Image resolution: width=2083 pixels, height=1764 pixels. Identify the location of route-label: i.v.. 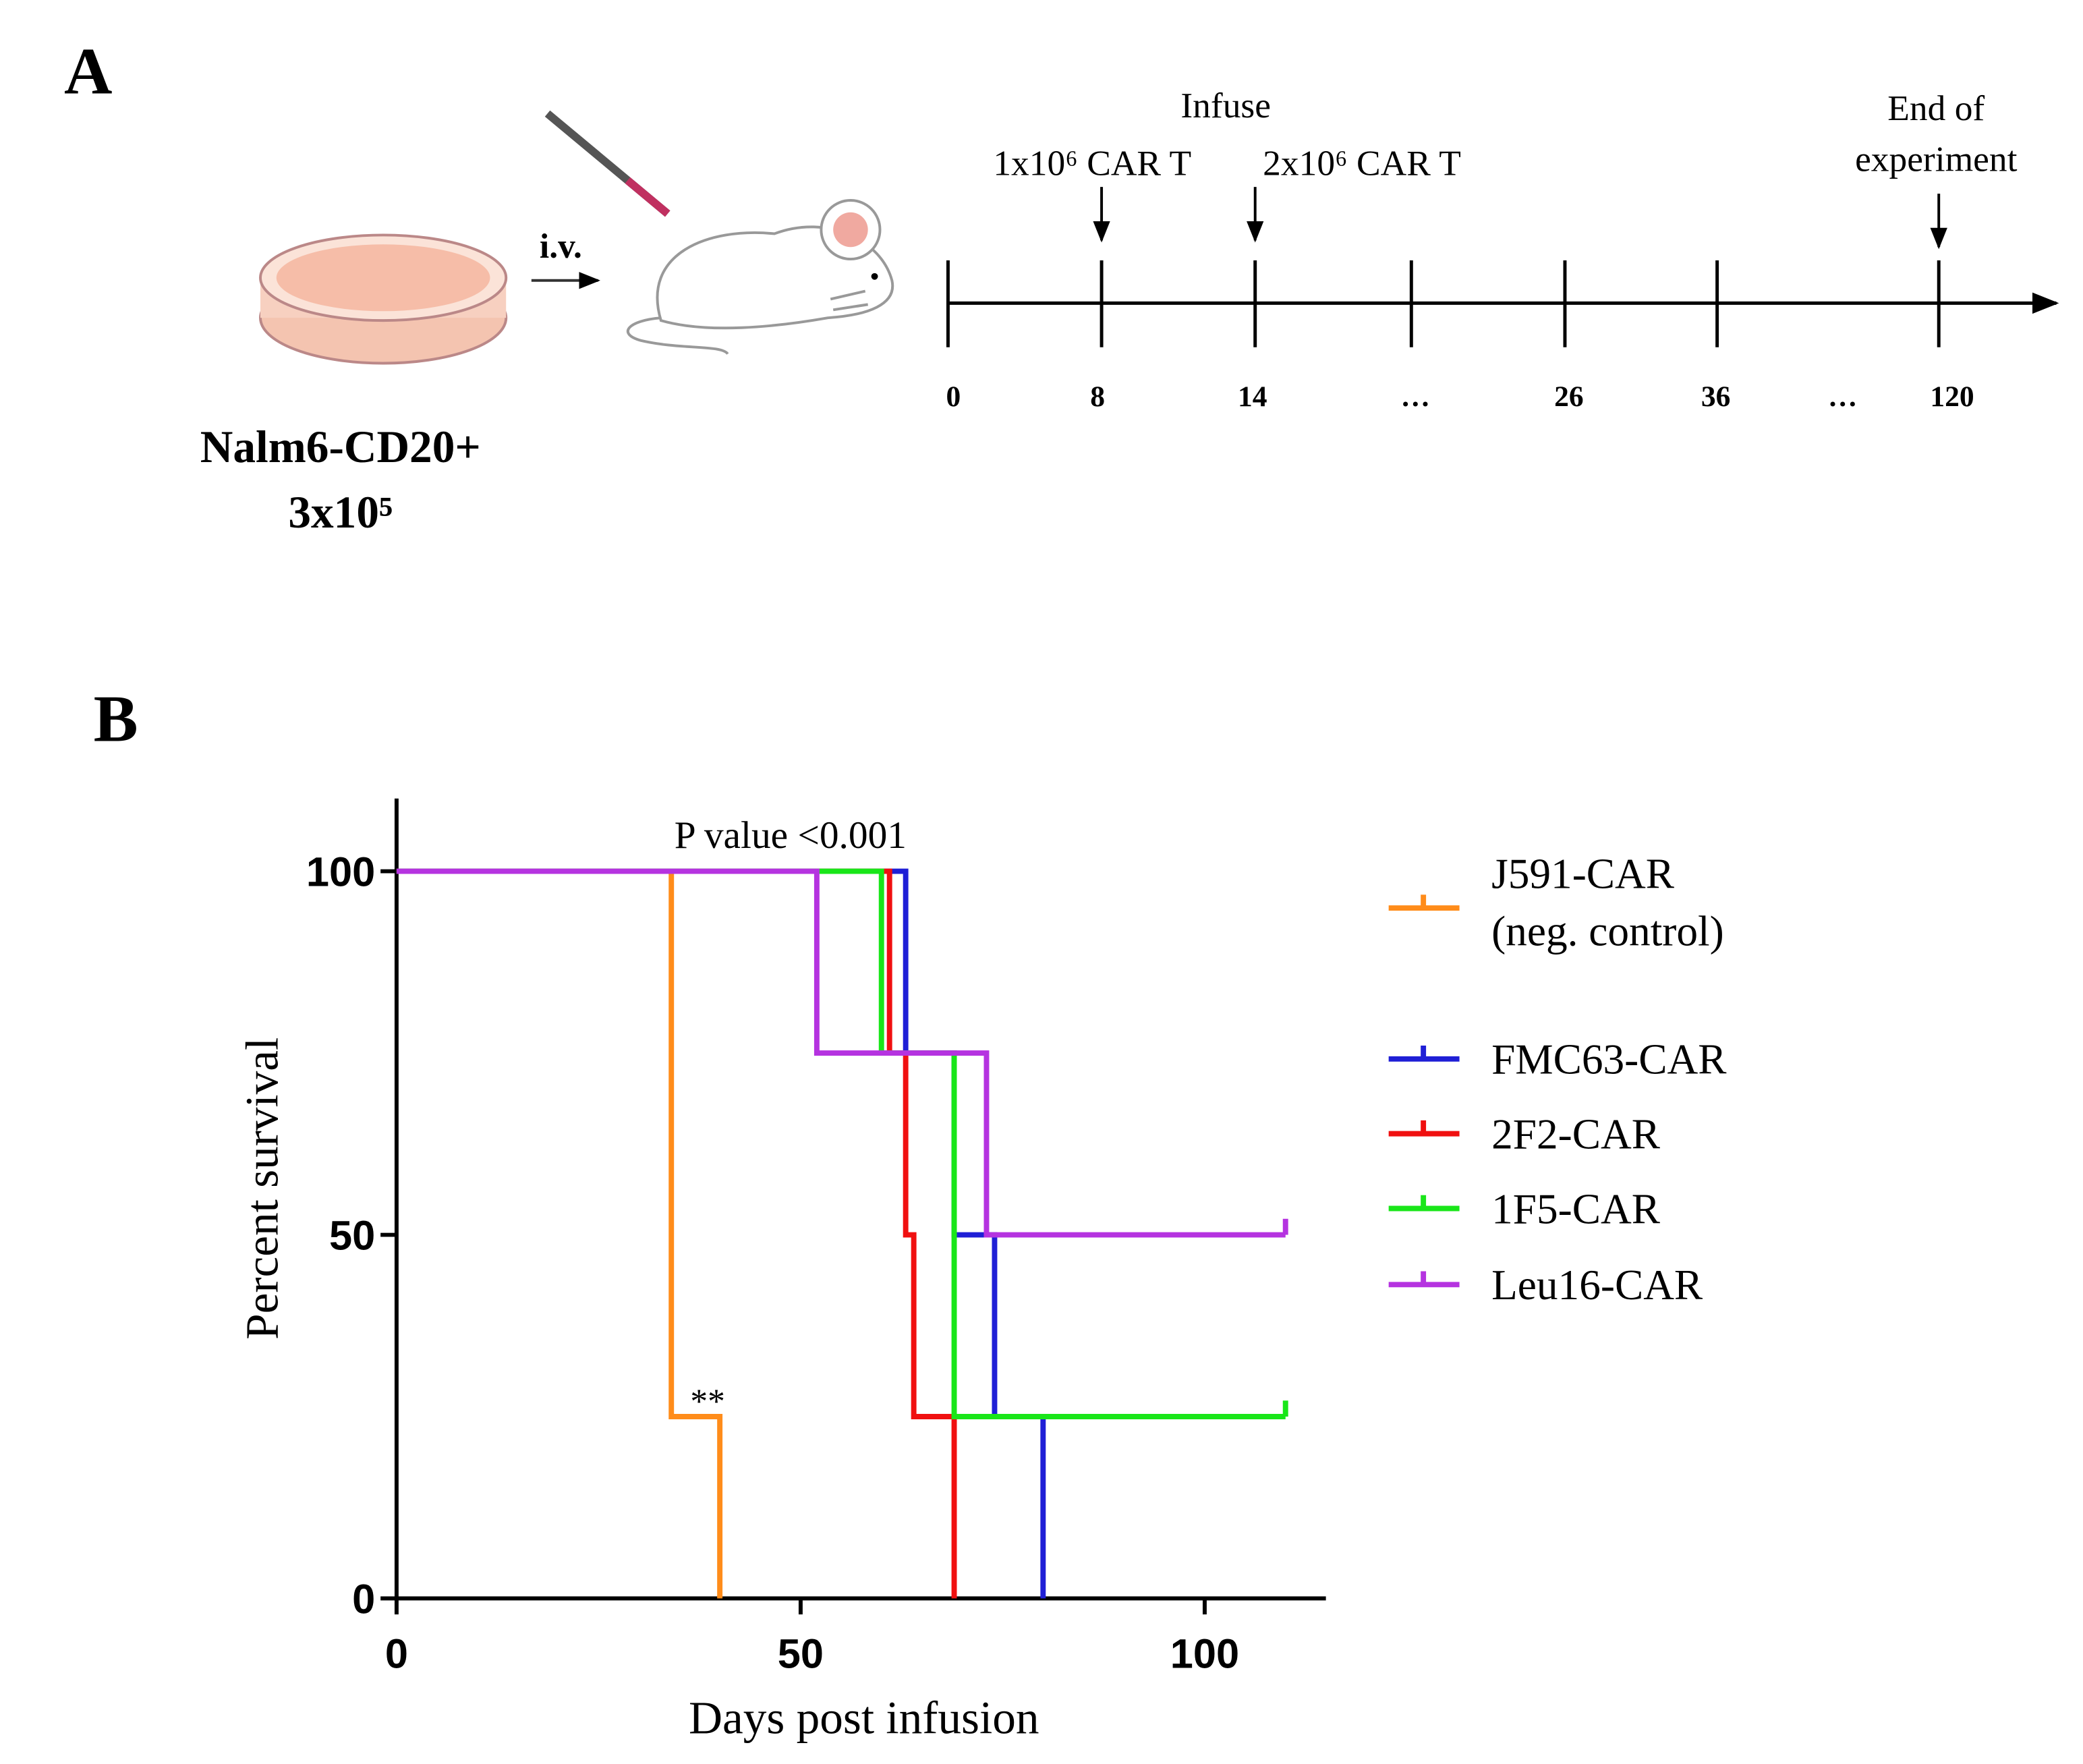
(561, 246).